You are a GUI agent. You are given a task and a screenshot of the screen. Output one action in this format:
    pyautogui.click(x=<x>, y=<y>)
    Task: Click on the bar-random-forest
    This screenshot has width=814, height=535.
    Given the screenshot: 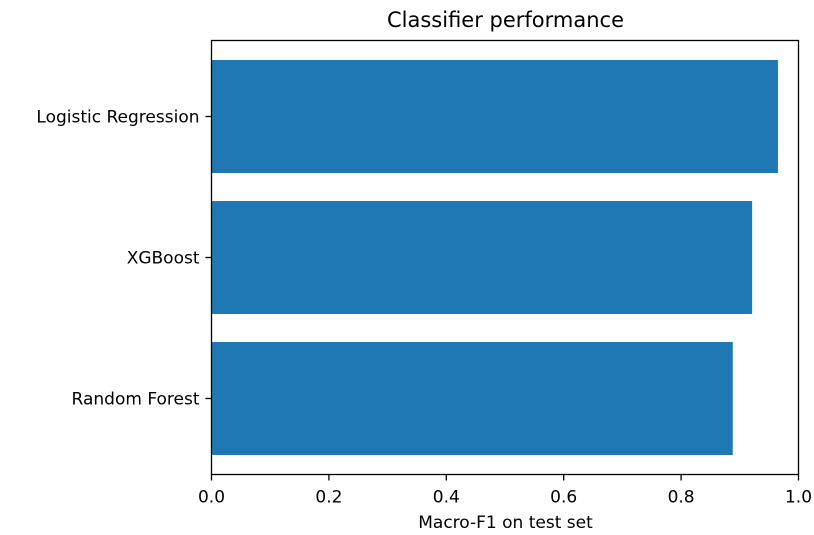 What is the action you would take?
    pyautogui.click(x=472, y=398)
    